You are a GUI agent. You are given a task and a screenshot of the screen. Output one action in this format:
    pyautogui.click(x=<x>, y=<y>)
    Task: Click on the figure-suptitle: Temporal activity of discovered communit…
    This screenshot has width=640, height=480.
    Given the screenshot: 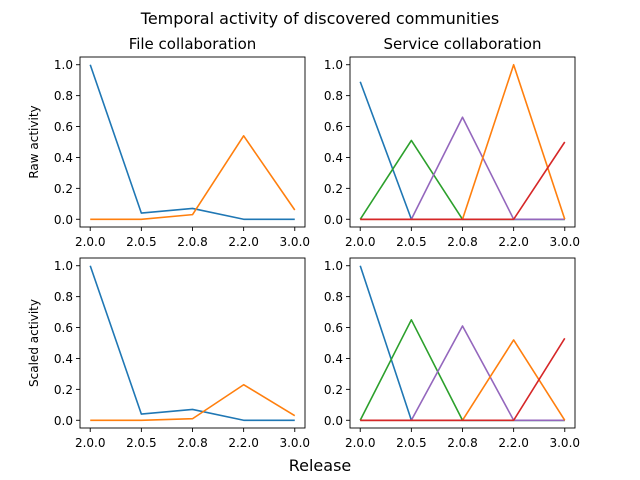 What is the action you would take?
    pyautogui.click(x=319, y=18)
    